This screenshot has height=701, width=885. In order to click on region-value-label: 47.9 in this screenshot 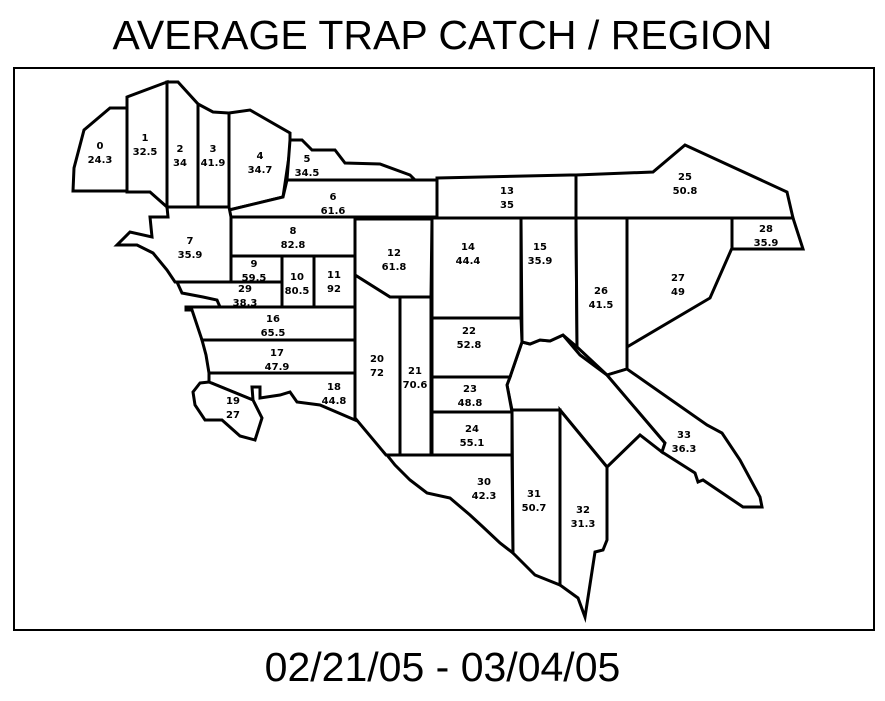, I will do `click(277, 367)`.